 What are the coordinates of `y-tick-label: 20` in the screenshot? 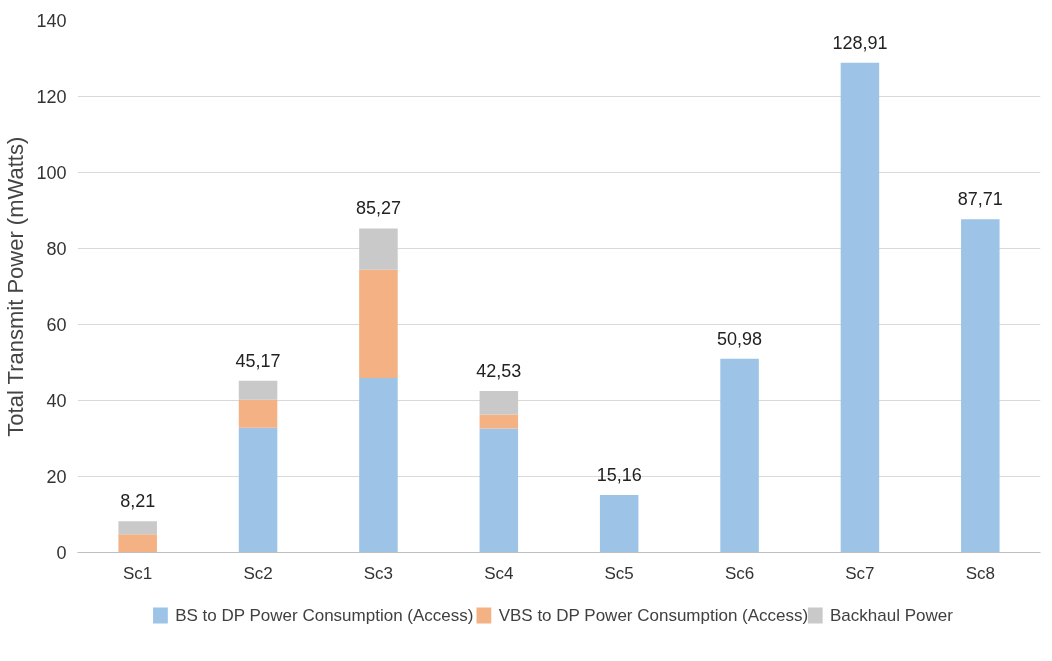 It's located at (56, 477).